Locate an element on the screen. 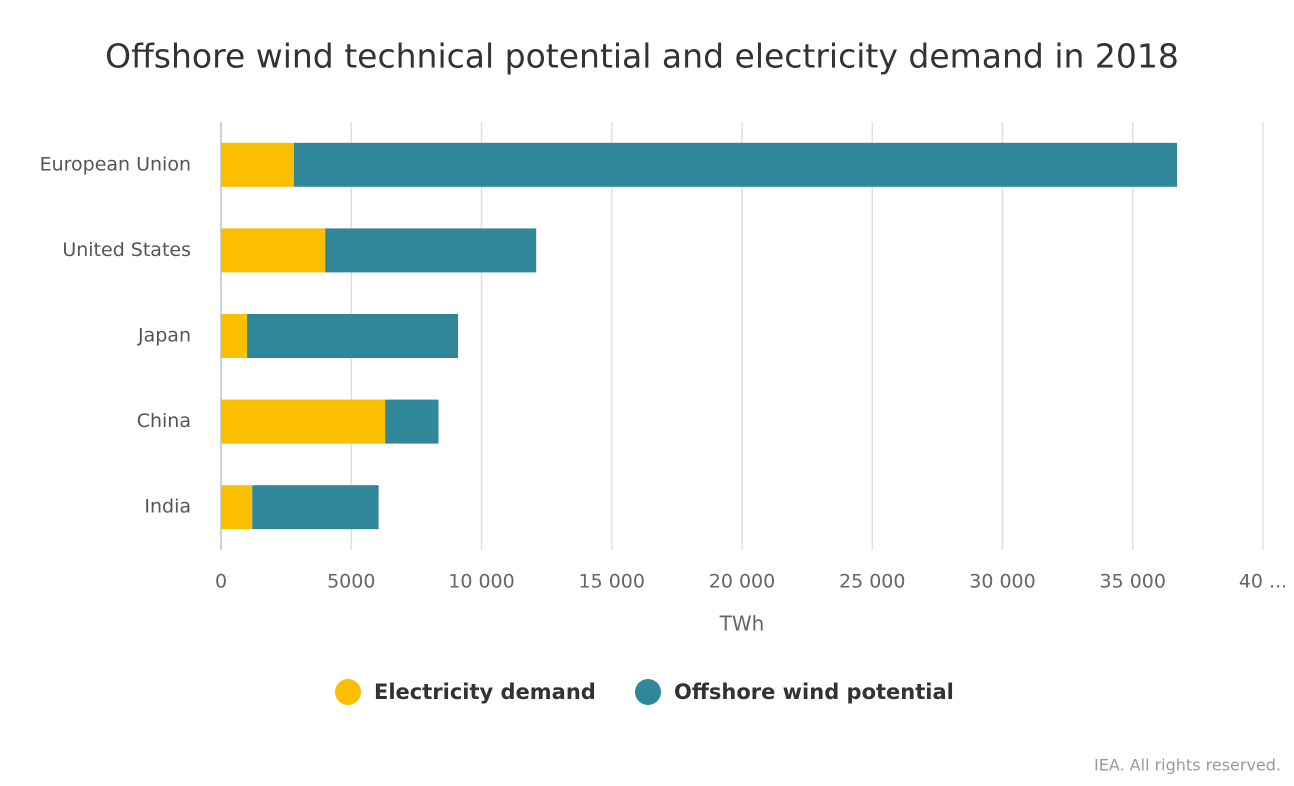  x-tick-label: 20 000 is located at coordinates (742, 582).